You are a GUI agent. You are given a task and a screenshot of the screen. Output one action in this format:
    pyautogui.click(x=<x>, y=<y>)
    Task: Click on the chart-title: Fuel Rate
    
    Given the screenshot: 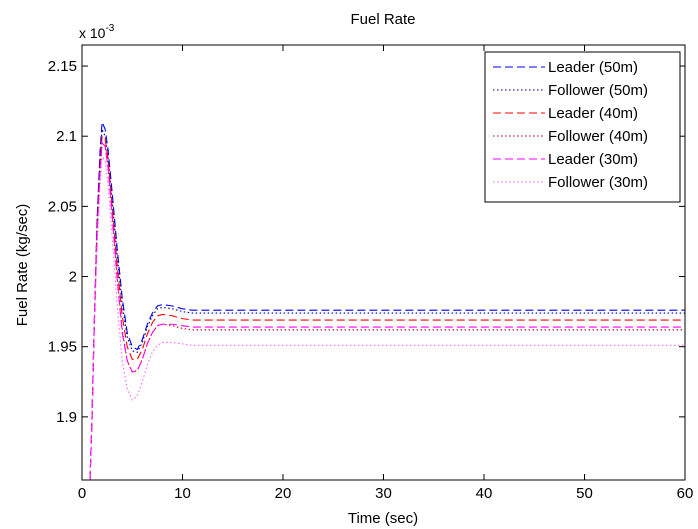 What is the action you would take?
    pyautogui.click(x=382, y=19)
    